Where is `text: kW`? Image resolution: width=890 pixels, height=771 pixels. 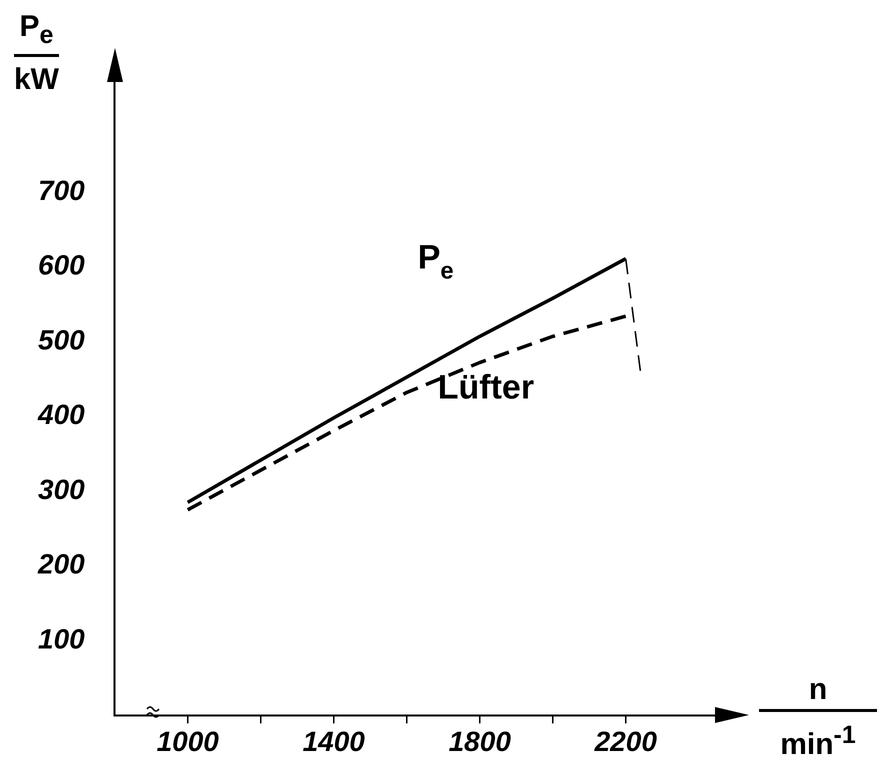
text: kW is located at coordinates (36, 79).